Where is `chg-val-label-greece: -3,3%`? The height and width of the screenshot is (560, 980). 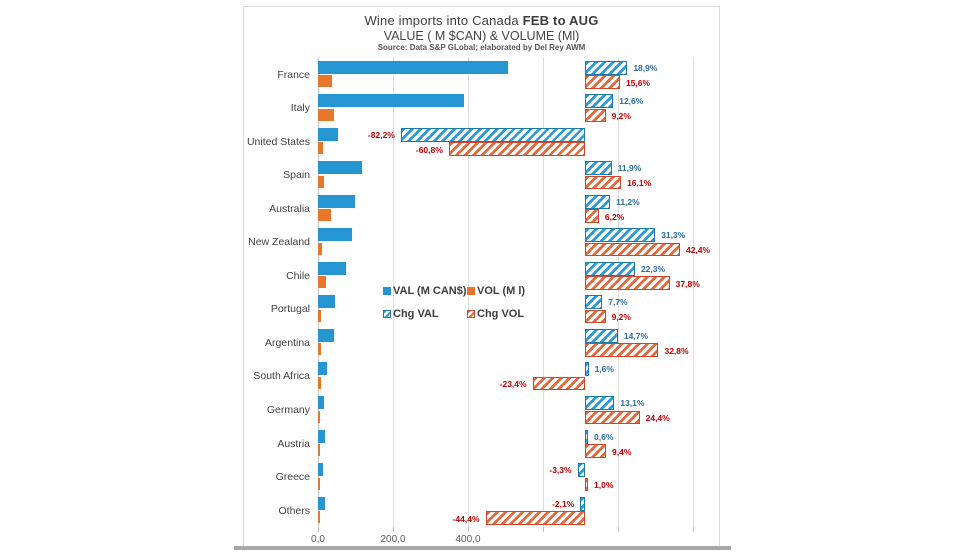
chg-val-label-greece: -3,3% is located at coordinates (560, 470).